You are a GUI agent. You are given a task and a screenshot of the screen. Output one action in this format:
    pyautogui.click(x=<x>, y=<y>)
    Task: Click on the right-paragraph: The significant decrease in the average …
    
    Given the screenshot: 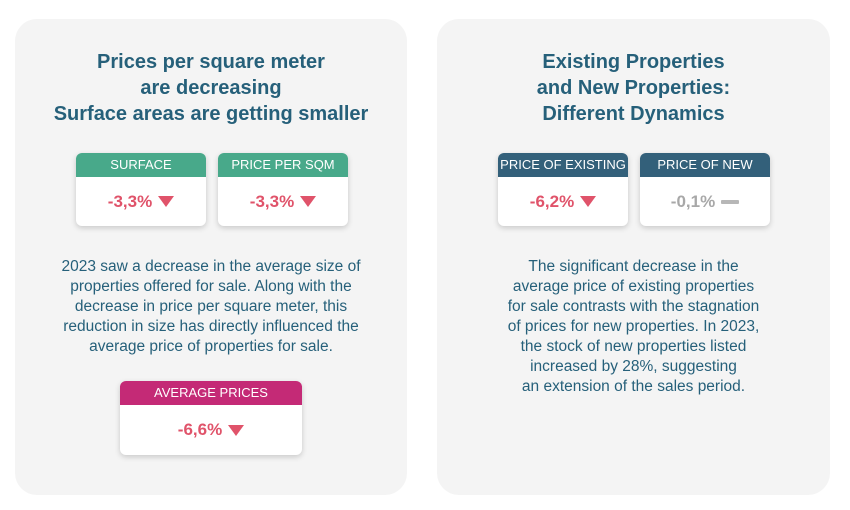 What is the action you would take?
    pyautogui.click(x=633, y=327)
    